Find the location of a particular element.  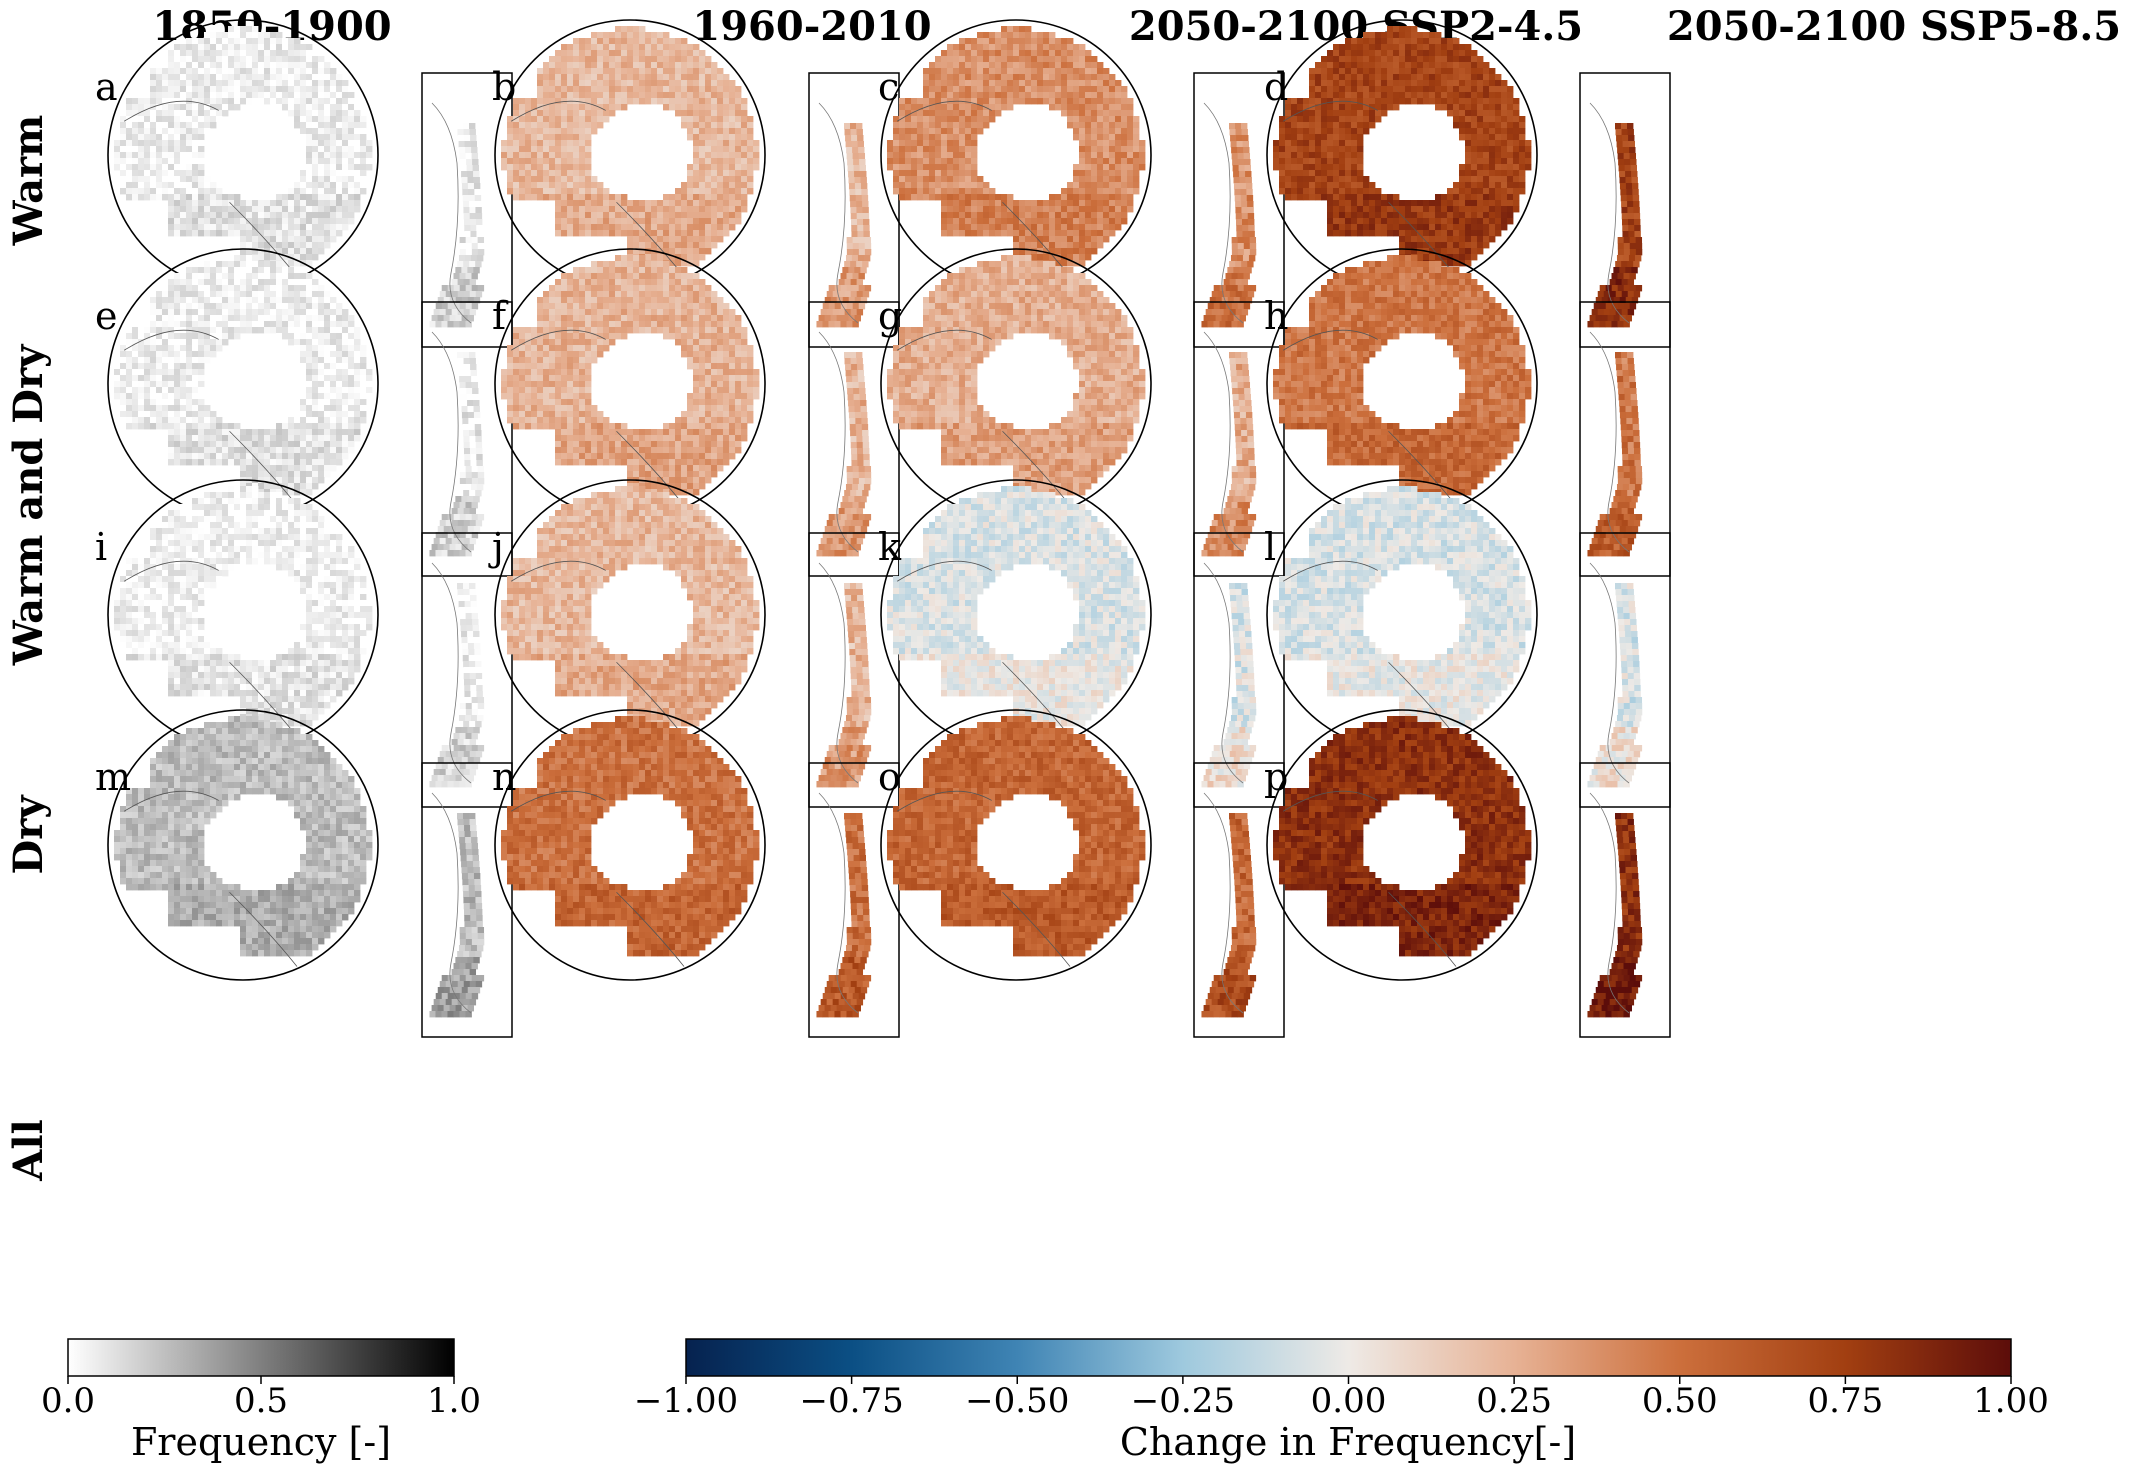

map-panel: i is located at coordinates (304, 643).